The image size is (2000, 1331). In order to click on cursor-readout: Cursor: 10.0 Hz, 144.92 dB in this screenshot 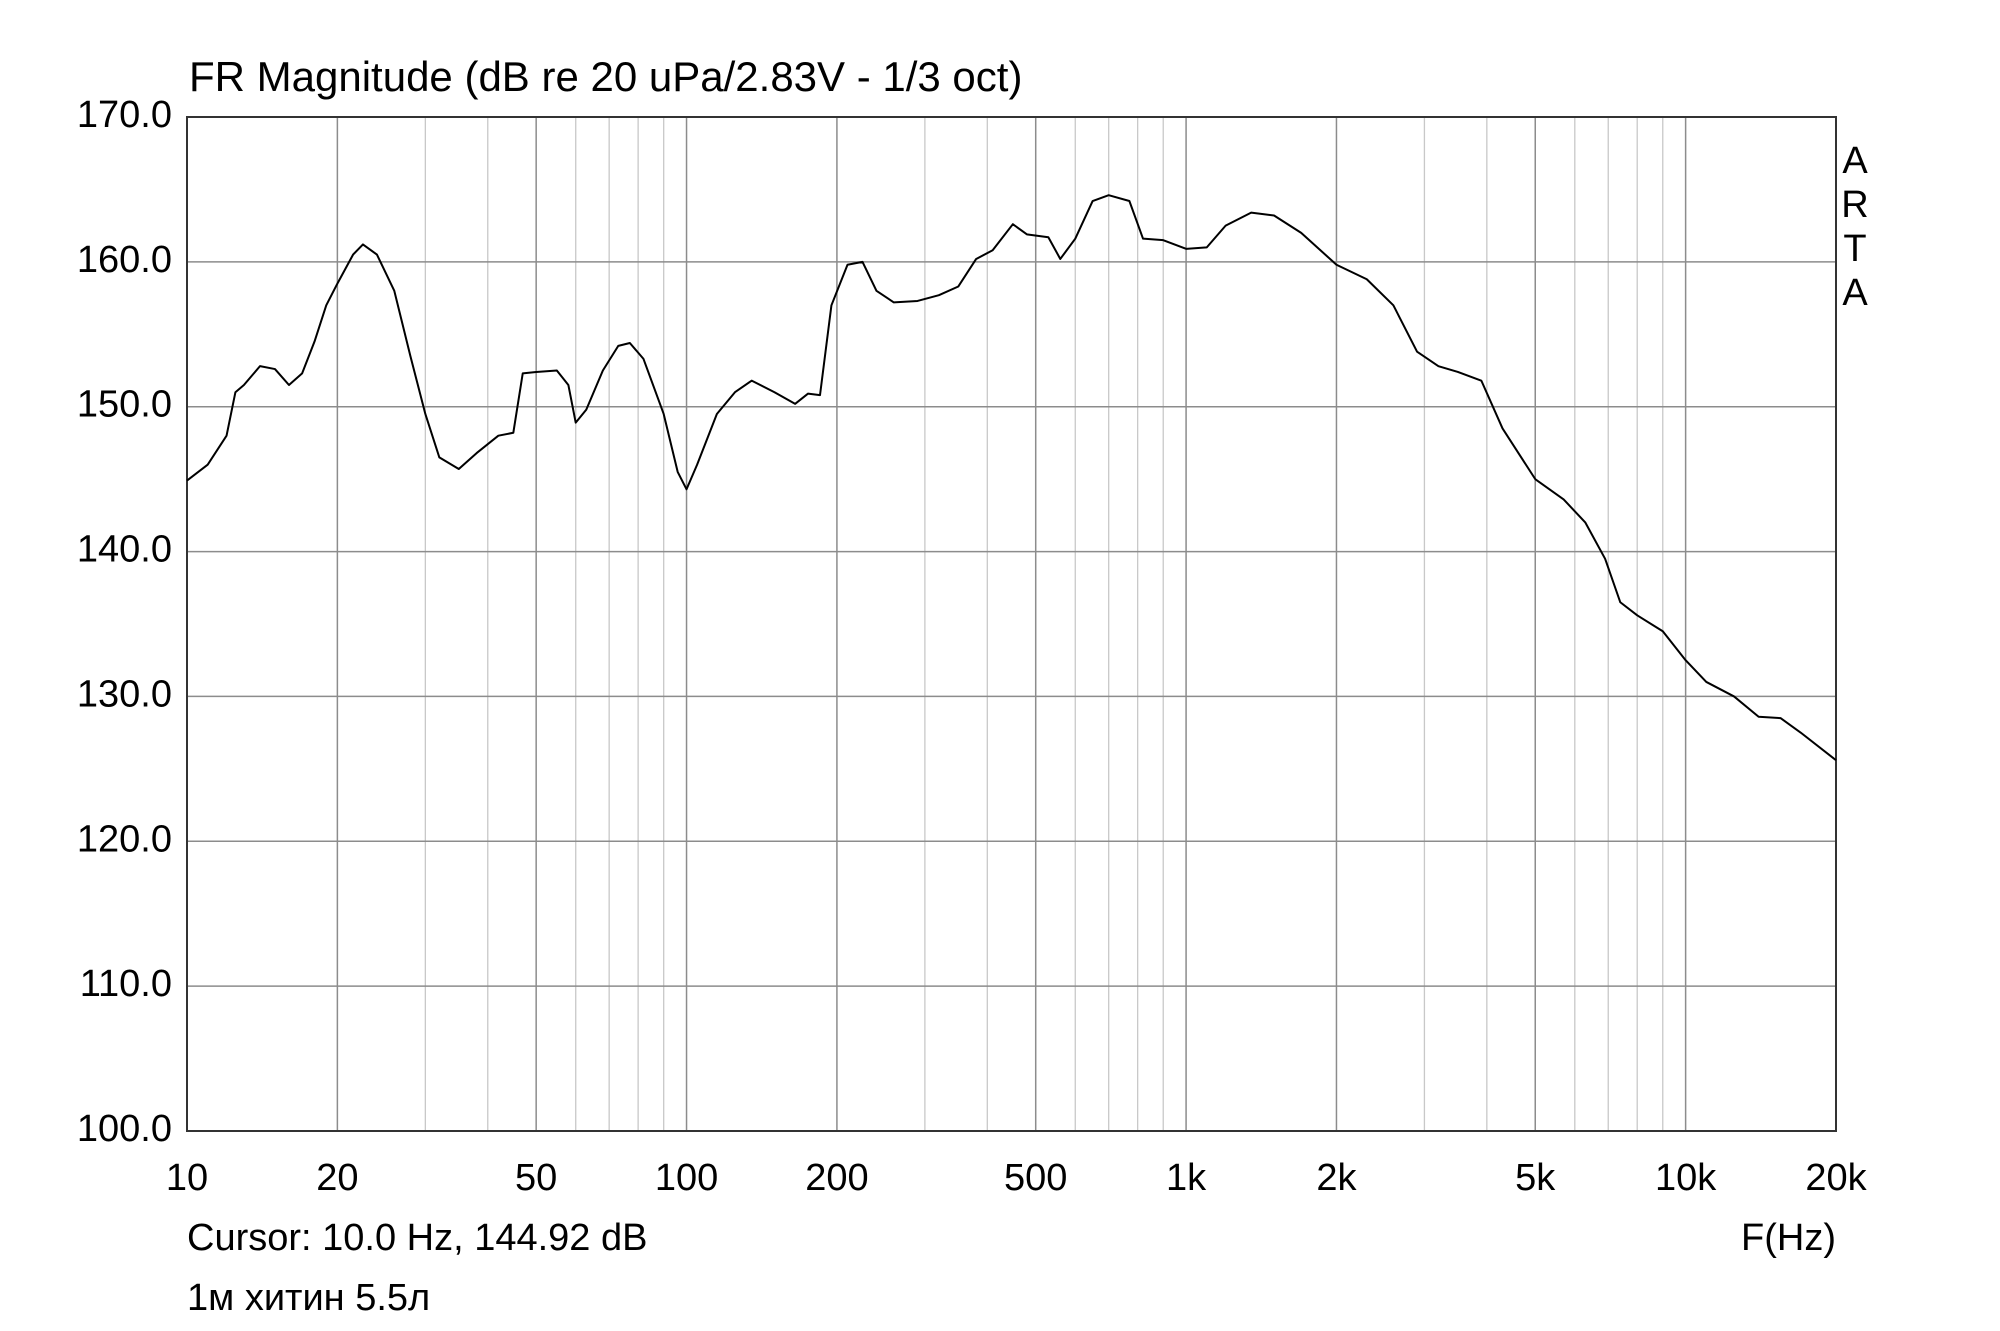, I will do `click(417, 1238)`.